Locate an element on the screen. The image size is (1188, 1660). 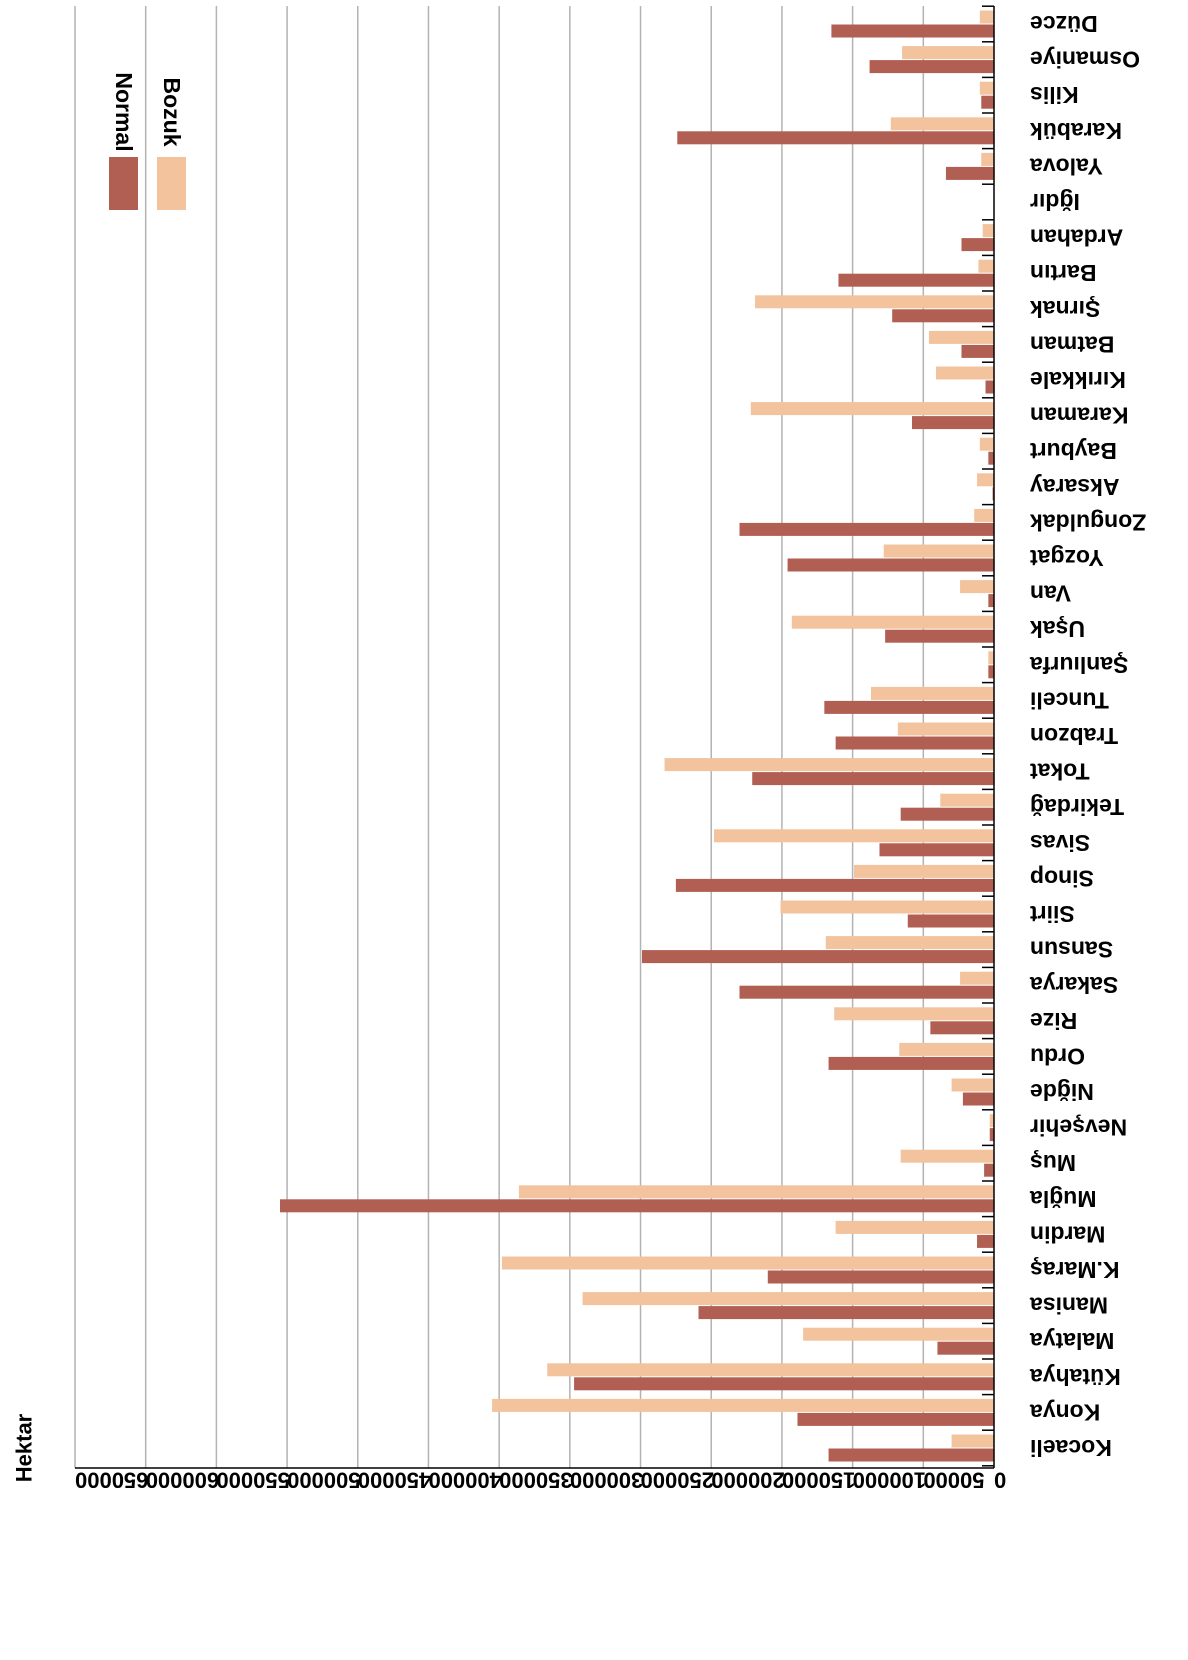
category-label: Mardin is located at coordinates (1067, 1234).